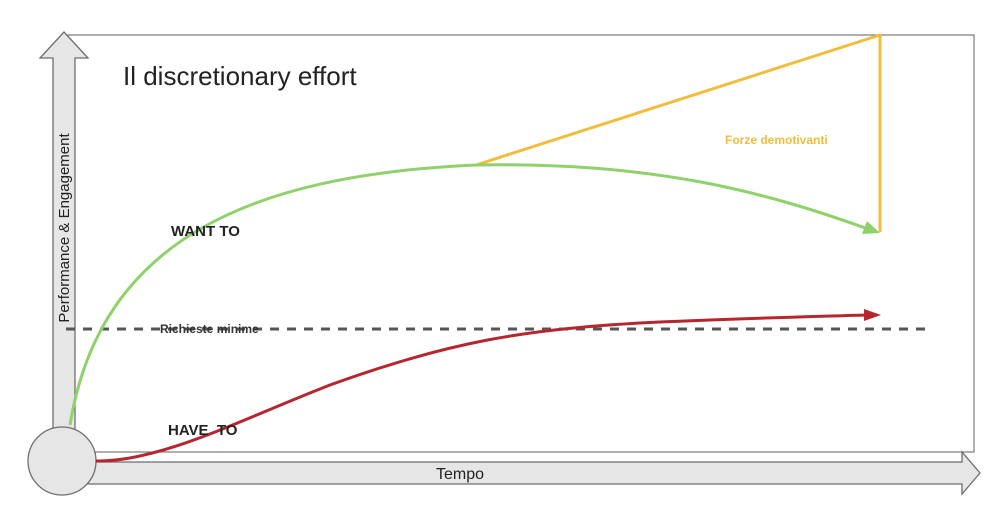 Image resolution: width=1004 pixels, height=523 pixels. I want to click on have-to-label: HAVE TO, so click(203, 430).